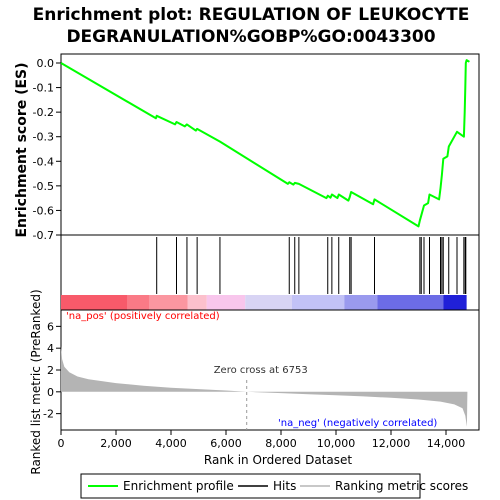 This screenshot has height=500, width=500. Describe the element at coordinates (261, 370) in the screenshot. I see `zero-cross-label: Zero cross at 6753` at that location.